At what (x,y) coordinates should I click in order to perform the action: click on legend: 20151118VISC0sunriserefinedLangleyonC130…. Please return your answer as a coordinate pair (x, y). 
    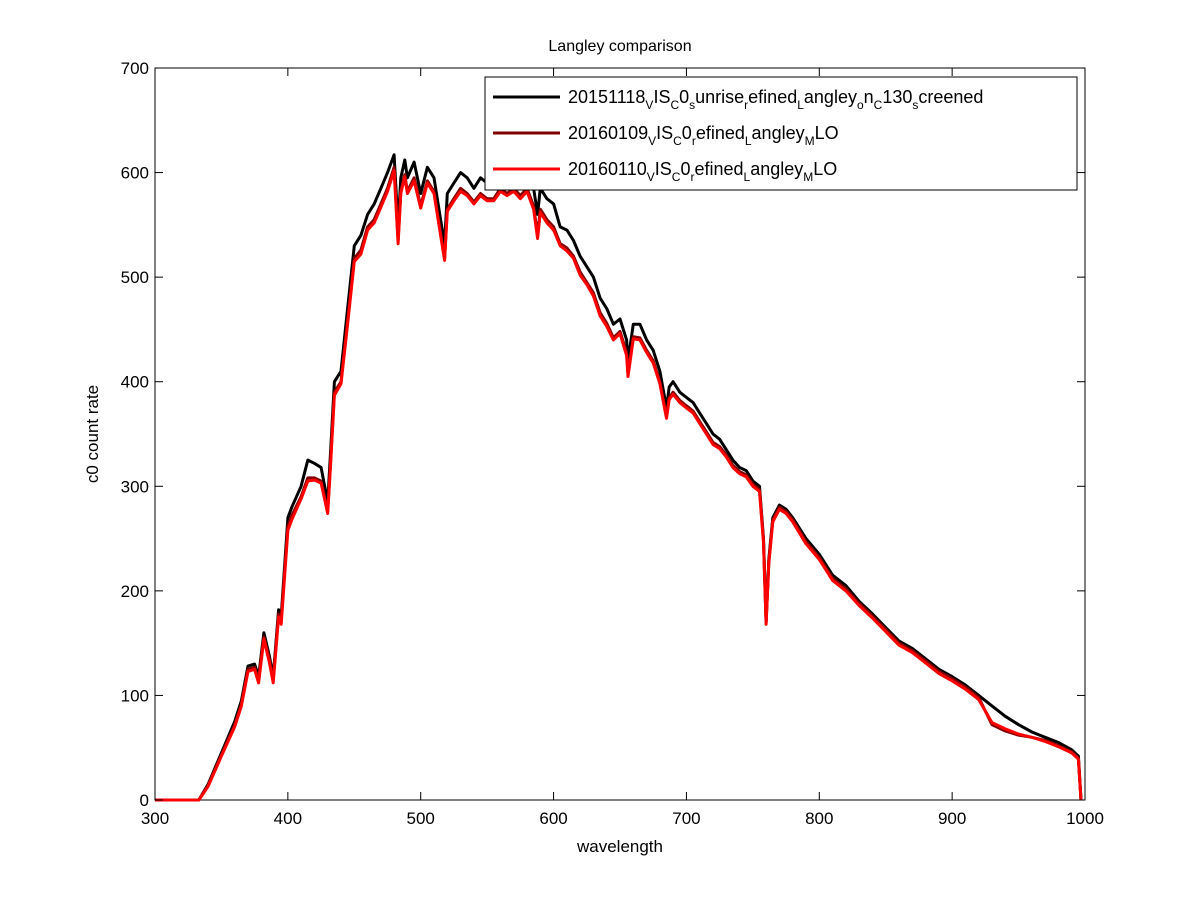
    Looking at the image, I should click on (781, 133).